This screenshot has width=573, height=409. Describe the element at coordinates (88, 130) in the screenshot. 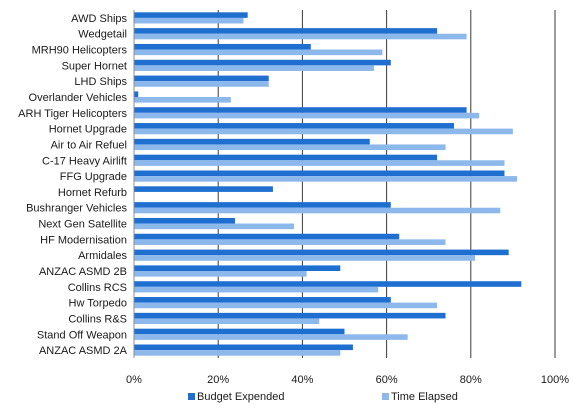

I see `category-label: Hornet Upgrade` at that location.